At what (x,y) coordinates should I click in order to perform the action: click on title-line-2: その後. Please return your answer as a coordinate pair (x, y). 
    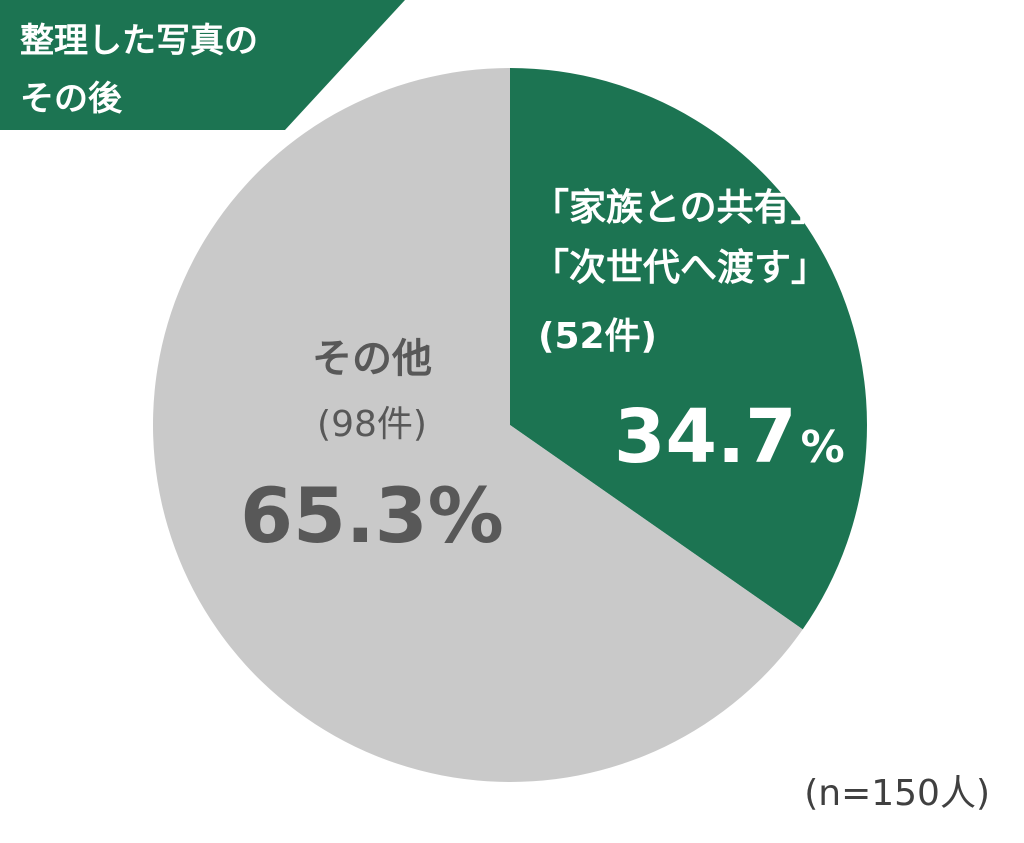
    Looking at the image, I should click on (71, 99).